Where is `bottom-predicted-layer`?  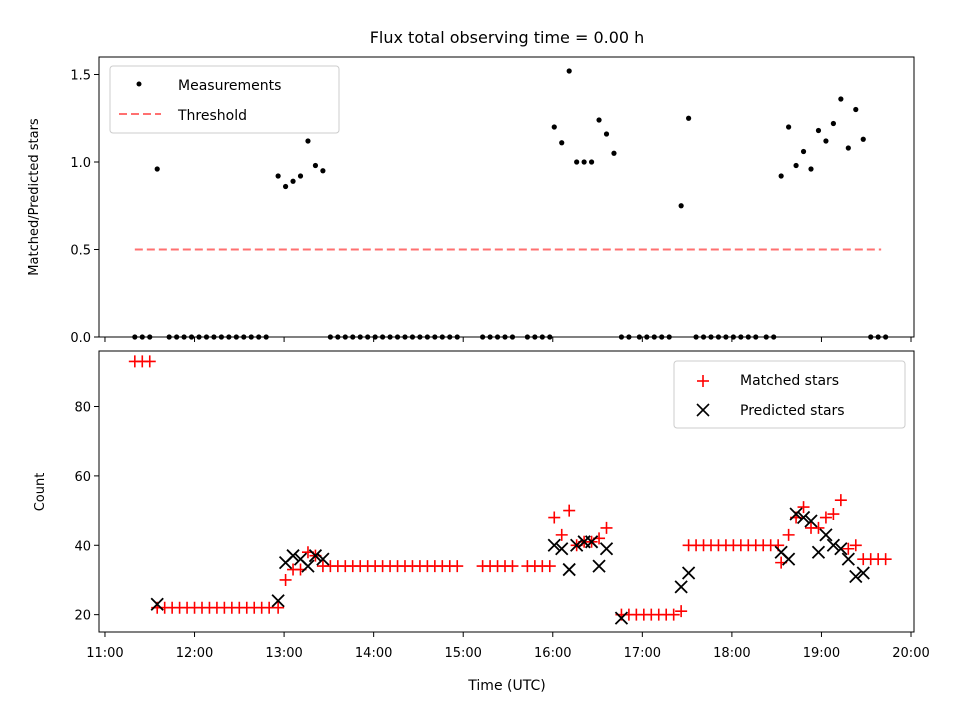
bottom-predicted-layer is located at coordinates (510, 566).